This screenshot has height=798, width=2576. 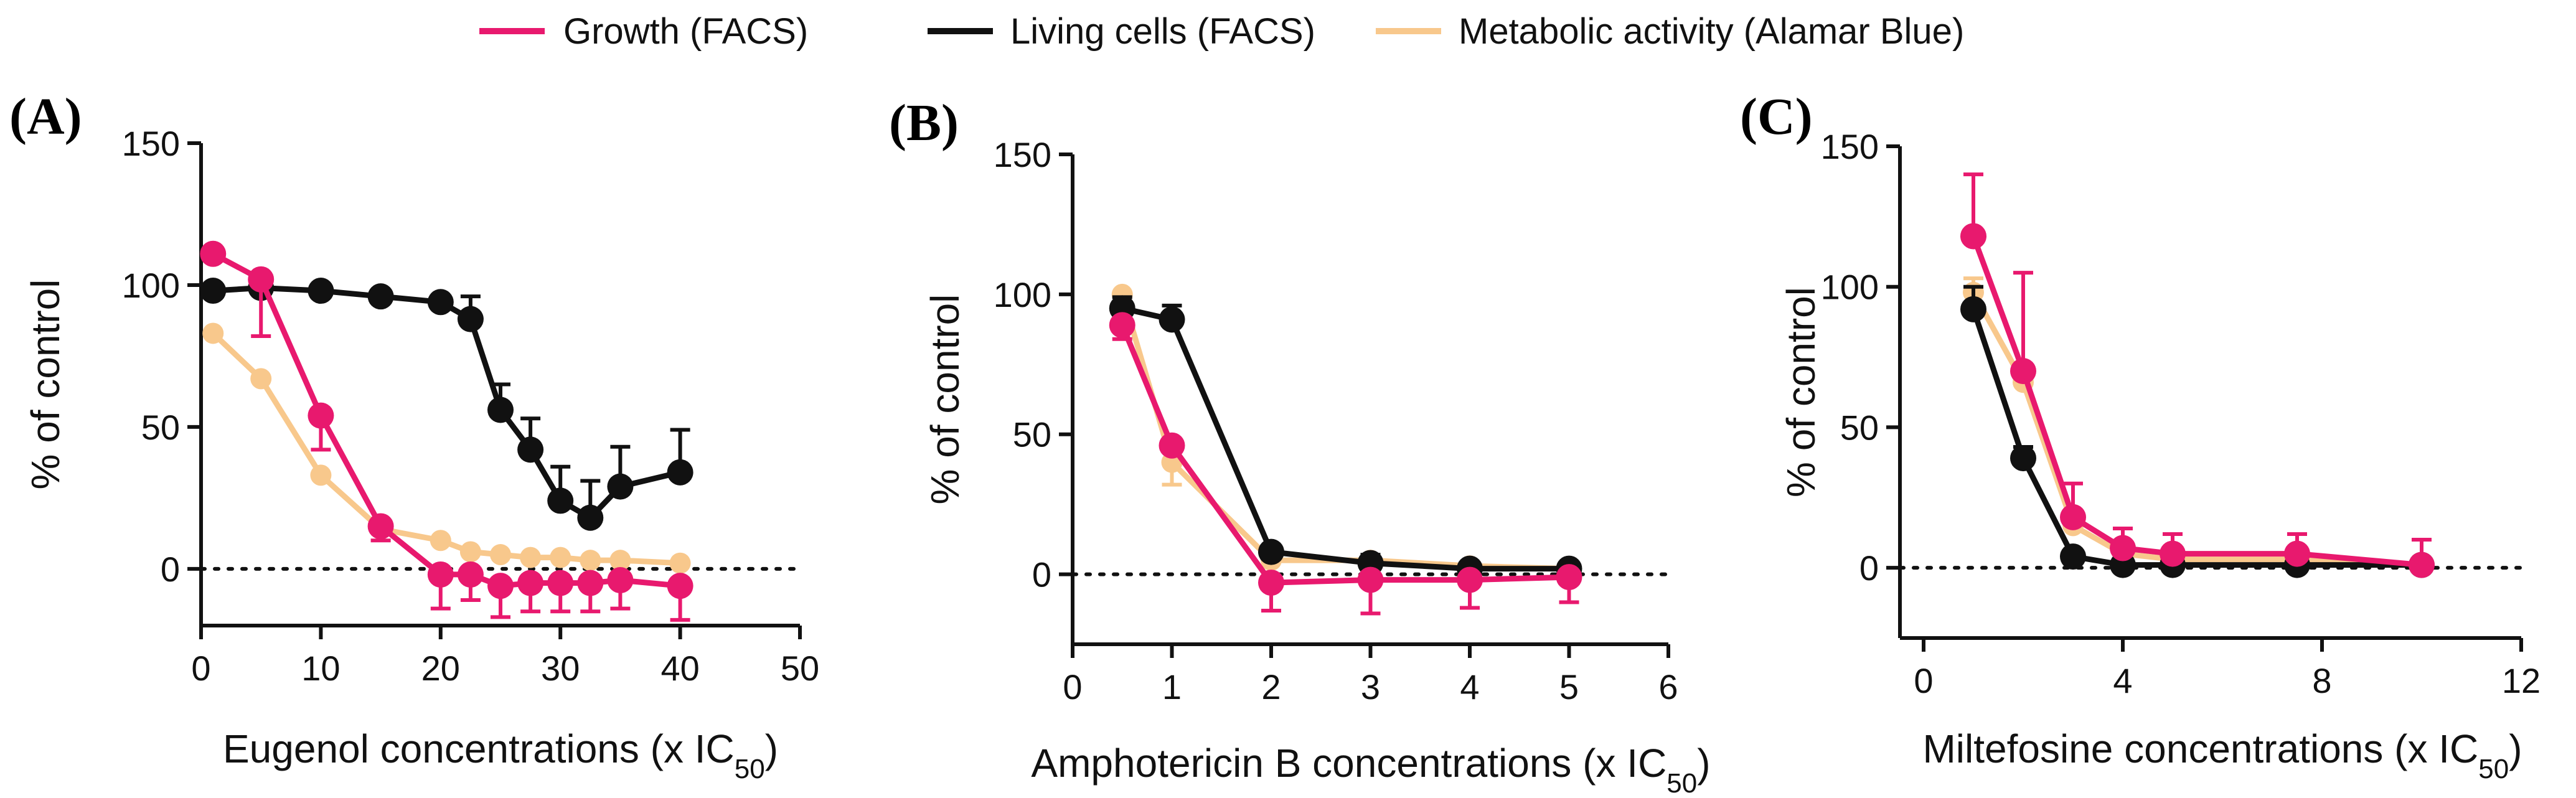 What do you see at coordinates (2521, 680) in the screenshot?
I see `x-tick-label: 12` at bounding box center [2521, 680].